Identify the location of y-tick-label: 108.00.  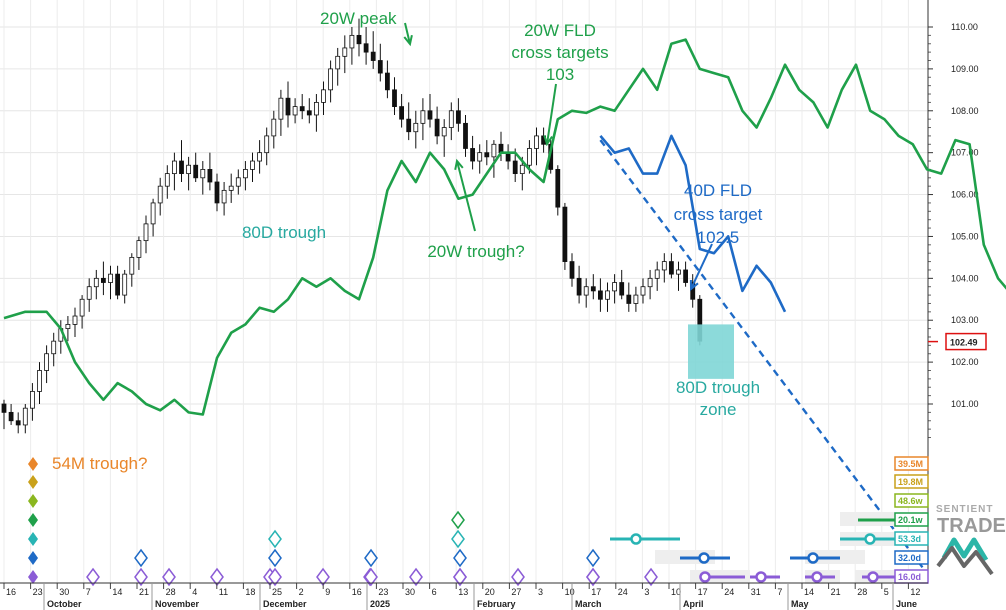
(965, 111).